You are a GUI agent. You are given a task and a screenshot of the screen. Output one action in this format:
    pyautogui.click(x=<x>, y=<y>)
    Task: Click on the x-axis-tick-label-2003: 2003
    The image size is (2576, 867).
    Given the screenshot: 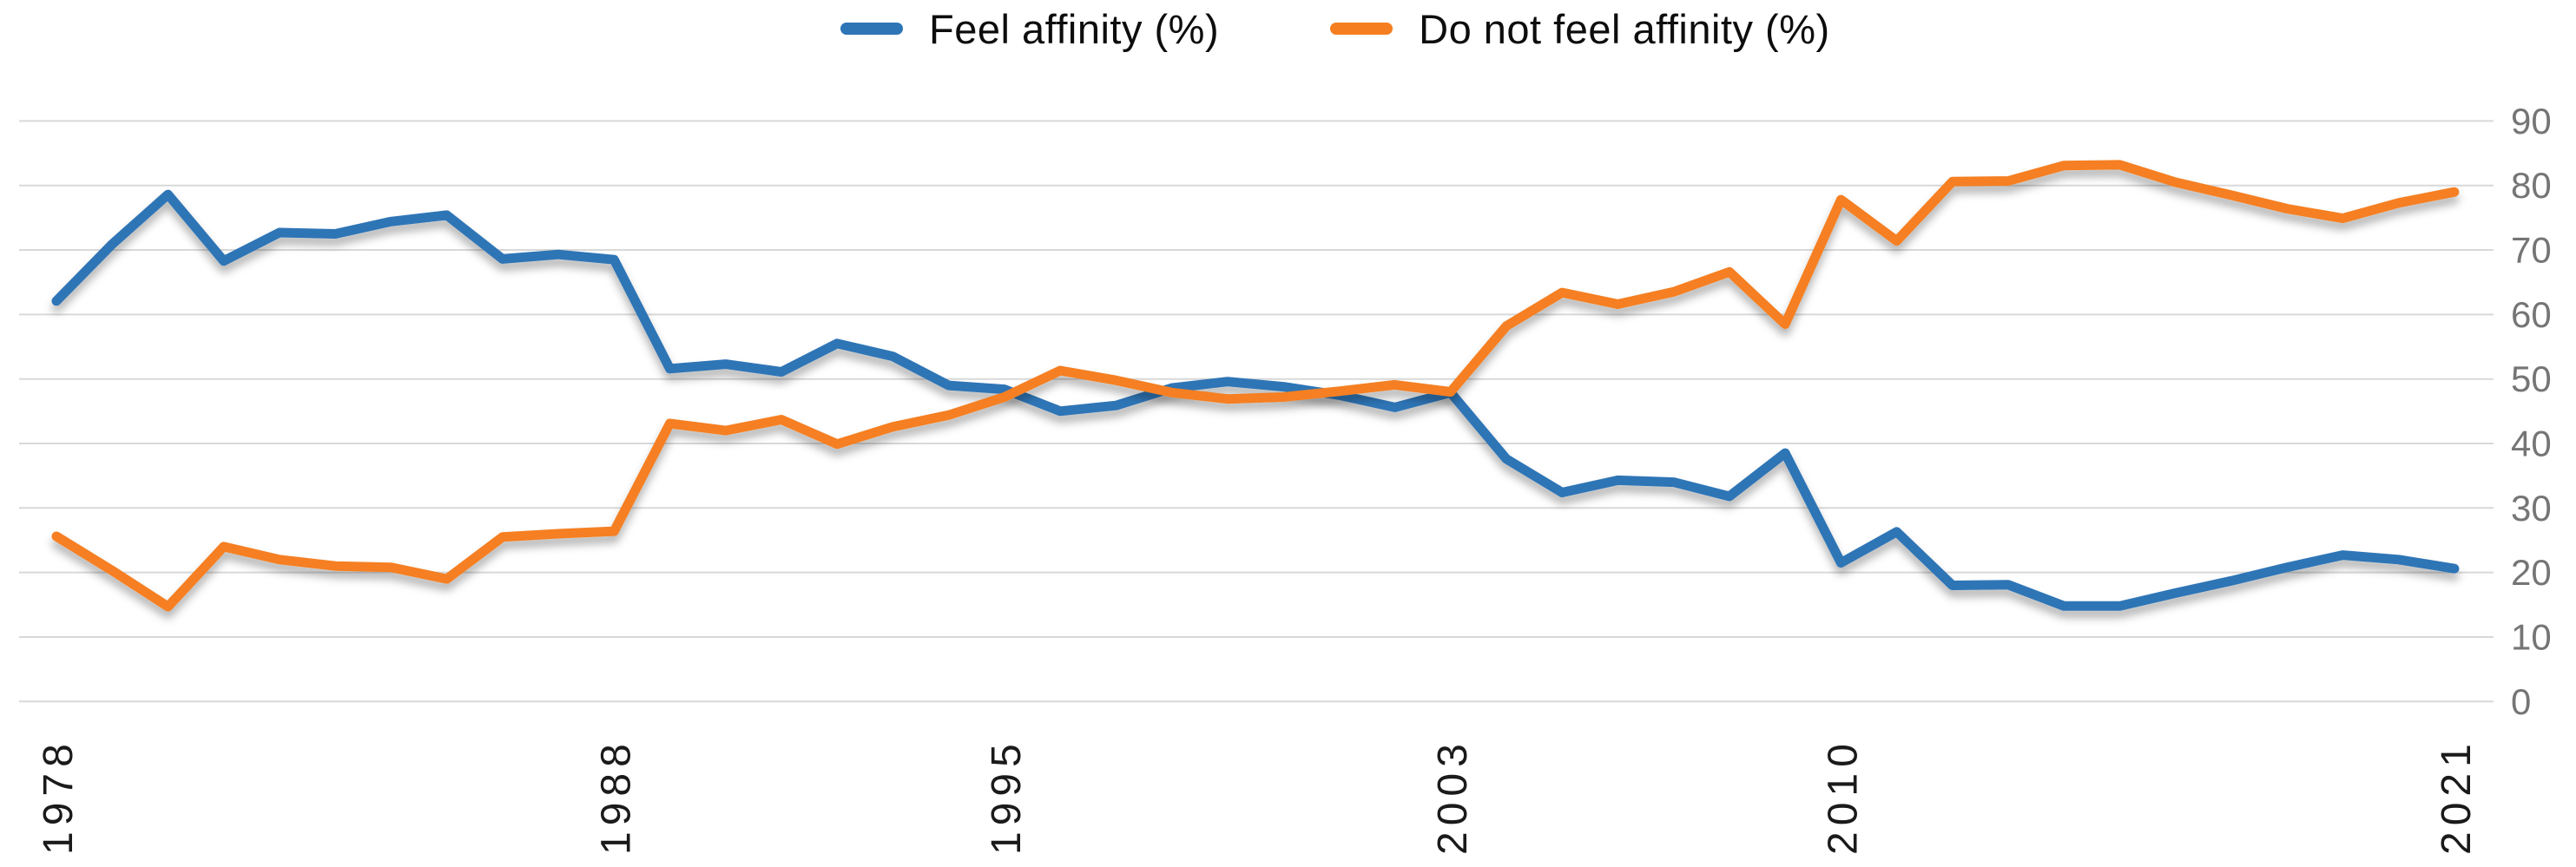 What is the action you would take?
    pyautogui.click(x=1453, y=796)
    